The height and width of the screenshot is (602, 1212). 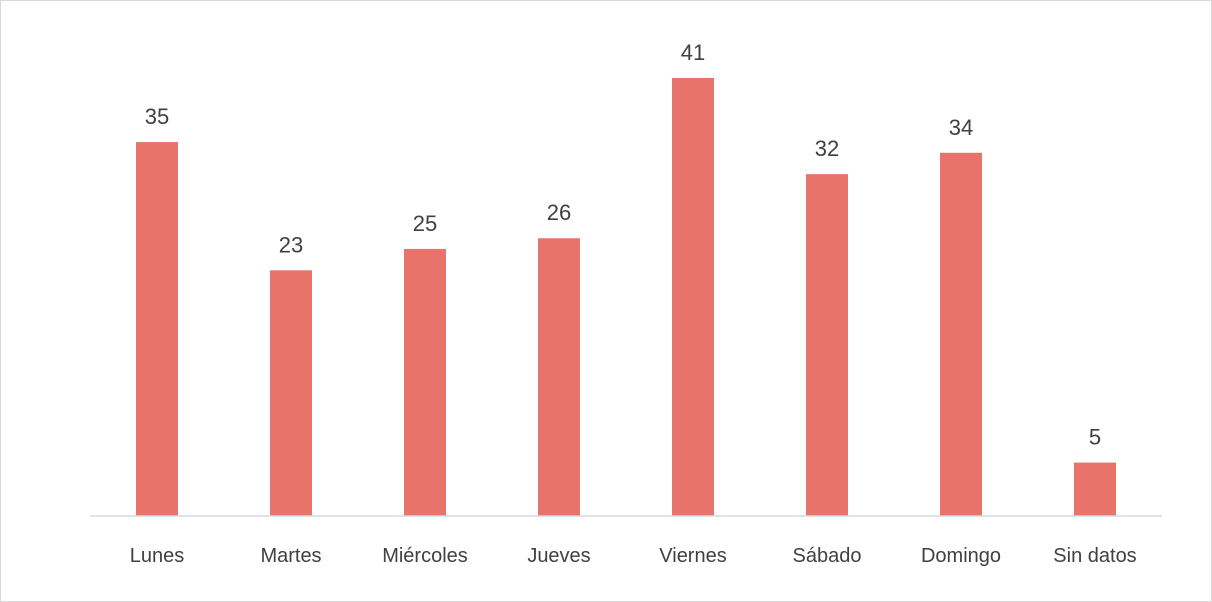 I want to click on data-label-7: 5, so click(x=1095, y=437).